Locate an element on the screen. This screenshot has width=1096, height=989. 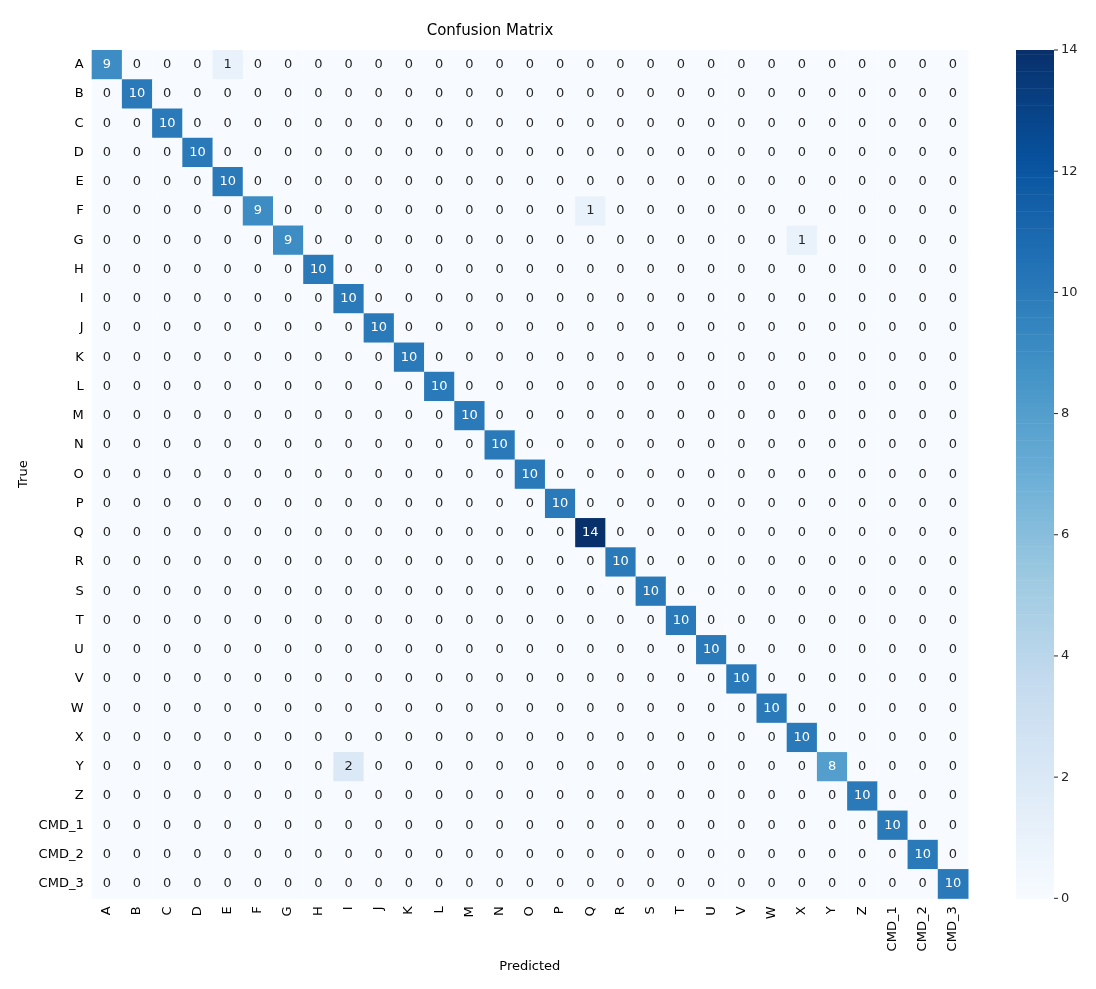
y-tick-label: E is located at coordinates (79, 181).